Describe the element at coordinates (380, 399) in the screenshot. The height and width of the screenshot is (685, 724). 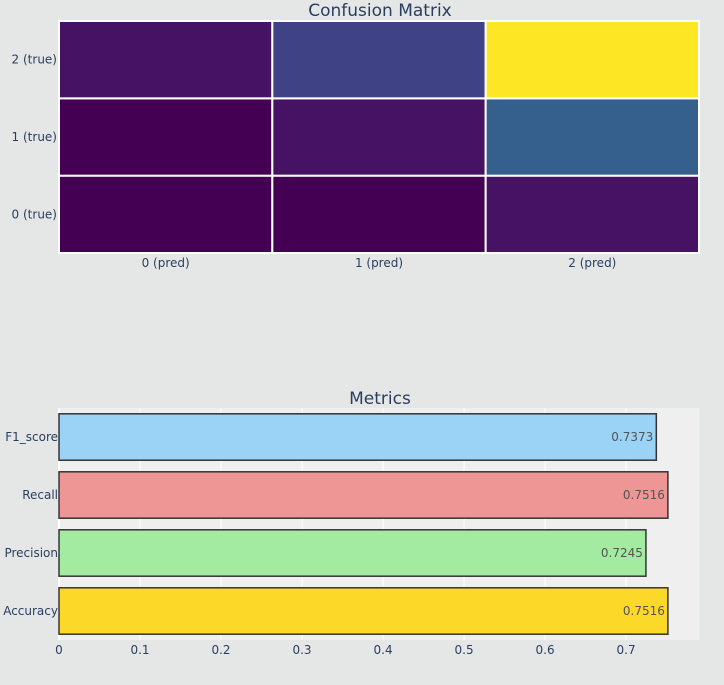
I see `metrics-title: Metrics` at that location.